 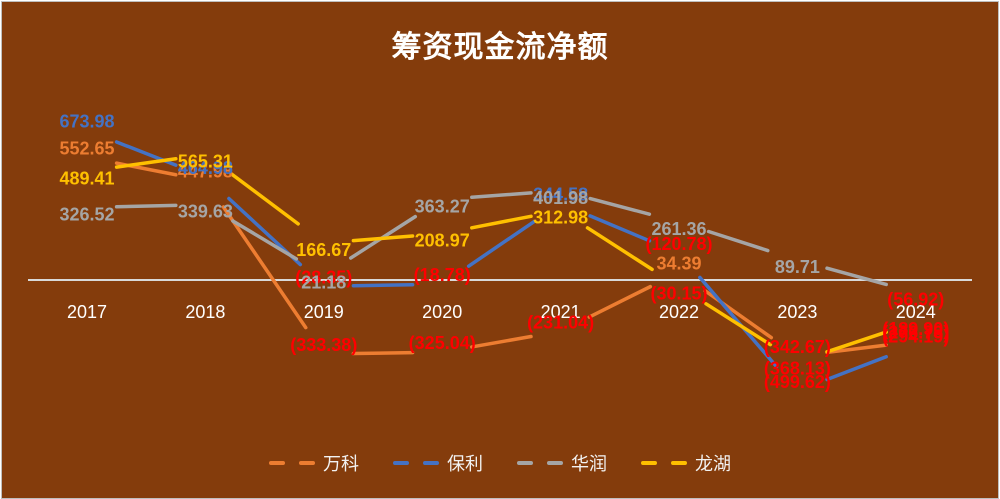 What do you see at coordinates (500, 47) in the screenshot?
I see `chart-title: 筹资现金流净额` at bounding box center [500, 47].